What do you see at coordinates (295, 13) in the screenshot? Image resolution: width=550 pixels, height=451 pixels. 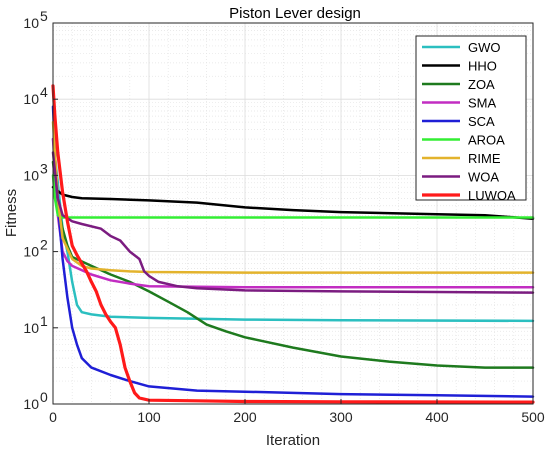 I see `chart-title: Piston Lever design` at bounding box center [295, 13].